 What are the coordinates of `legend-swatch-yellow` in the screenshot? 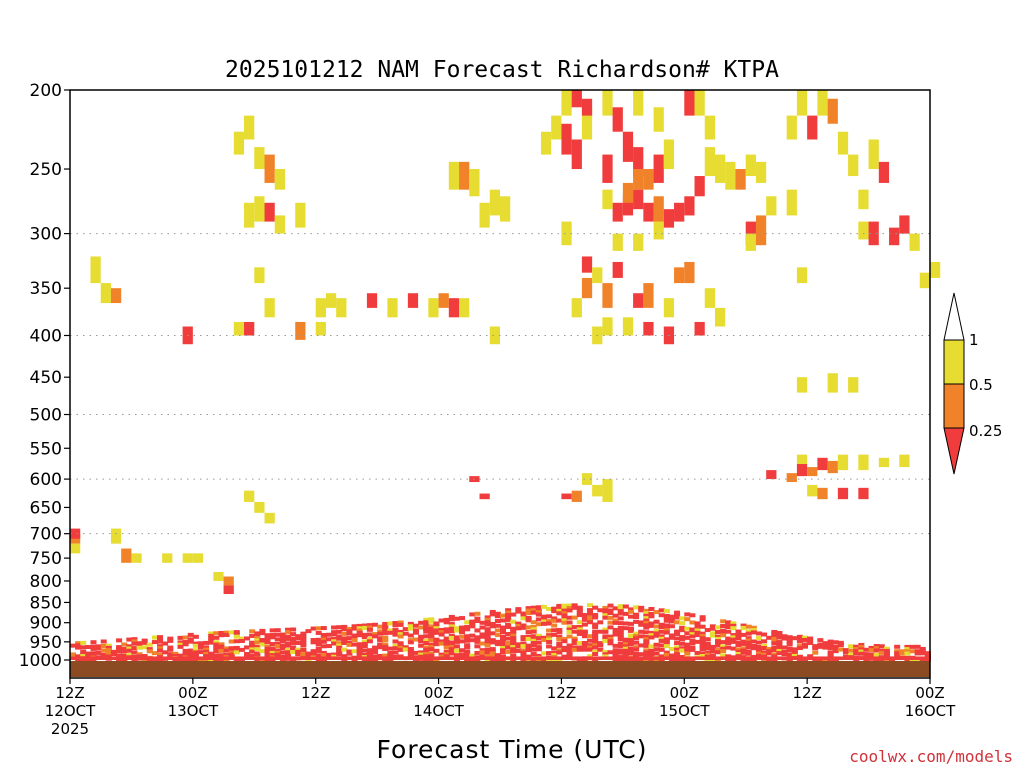 It's located at (954, 362).